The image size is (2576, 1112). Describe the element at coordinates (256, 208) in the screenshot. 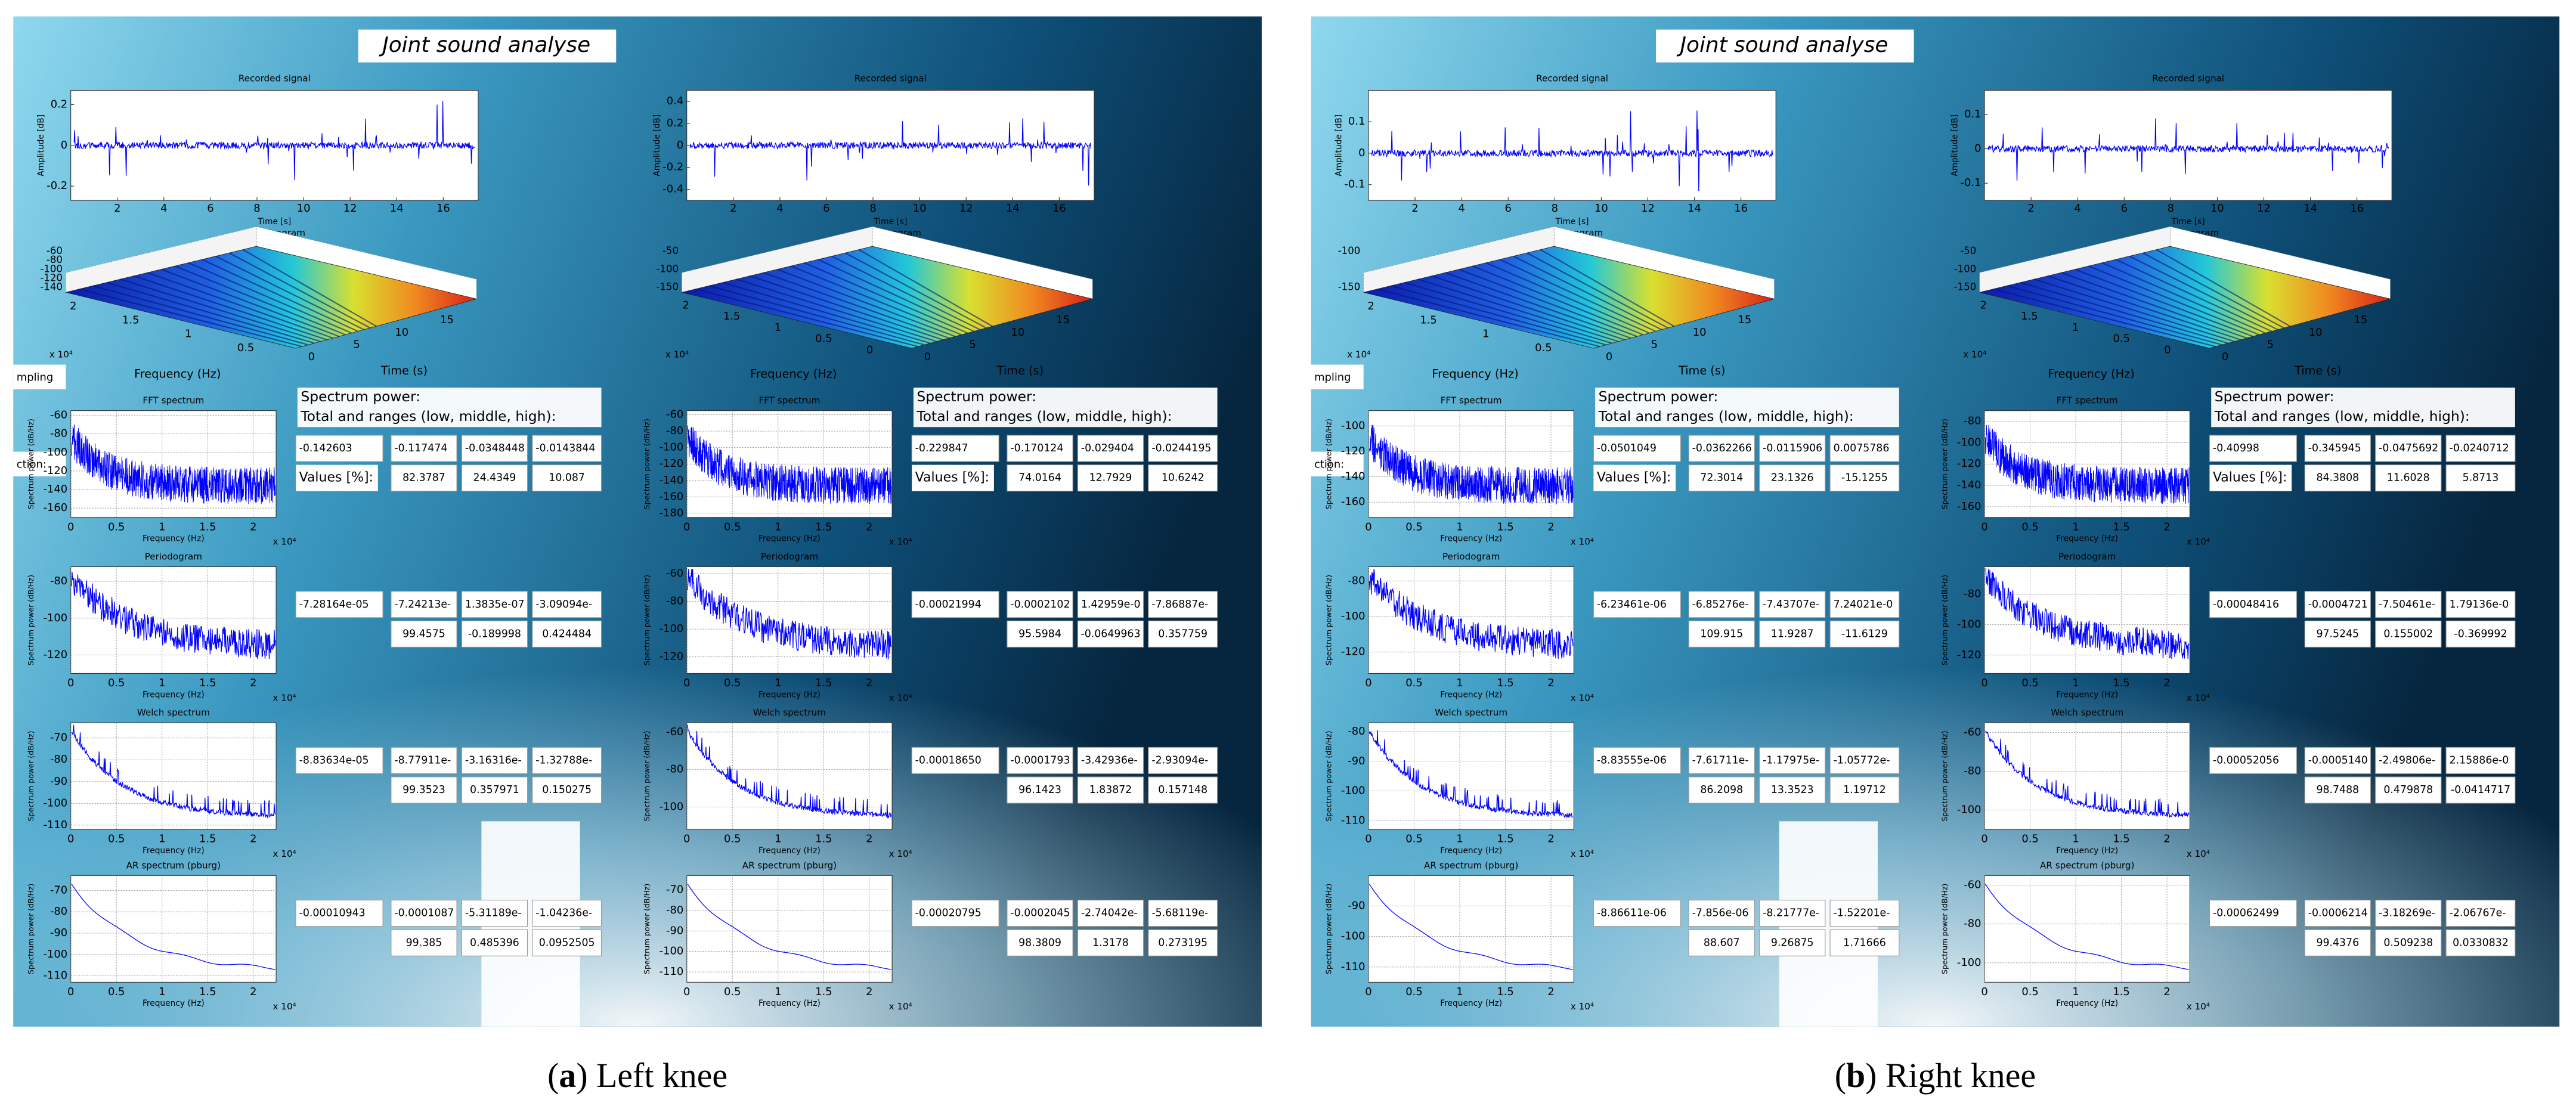

I see `x-tick-label: 8` at that location.